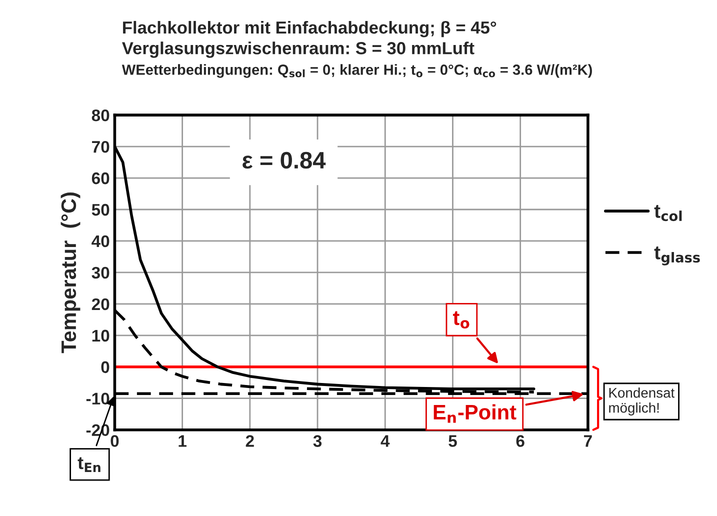 Image resolution: width=717 pixels, height=516 pixels. I want to click on x-tick-label: 3, so click(317, 441).